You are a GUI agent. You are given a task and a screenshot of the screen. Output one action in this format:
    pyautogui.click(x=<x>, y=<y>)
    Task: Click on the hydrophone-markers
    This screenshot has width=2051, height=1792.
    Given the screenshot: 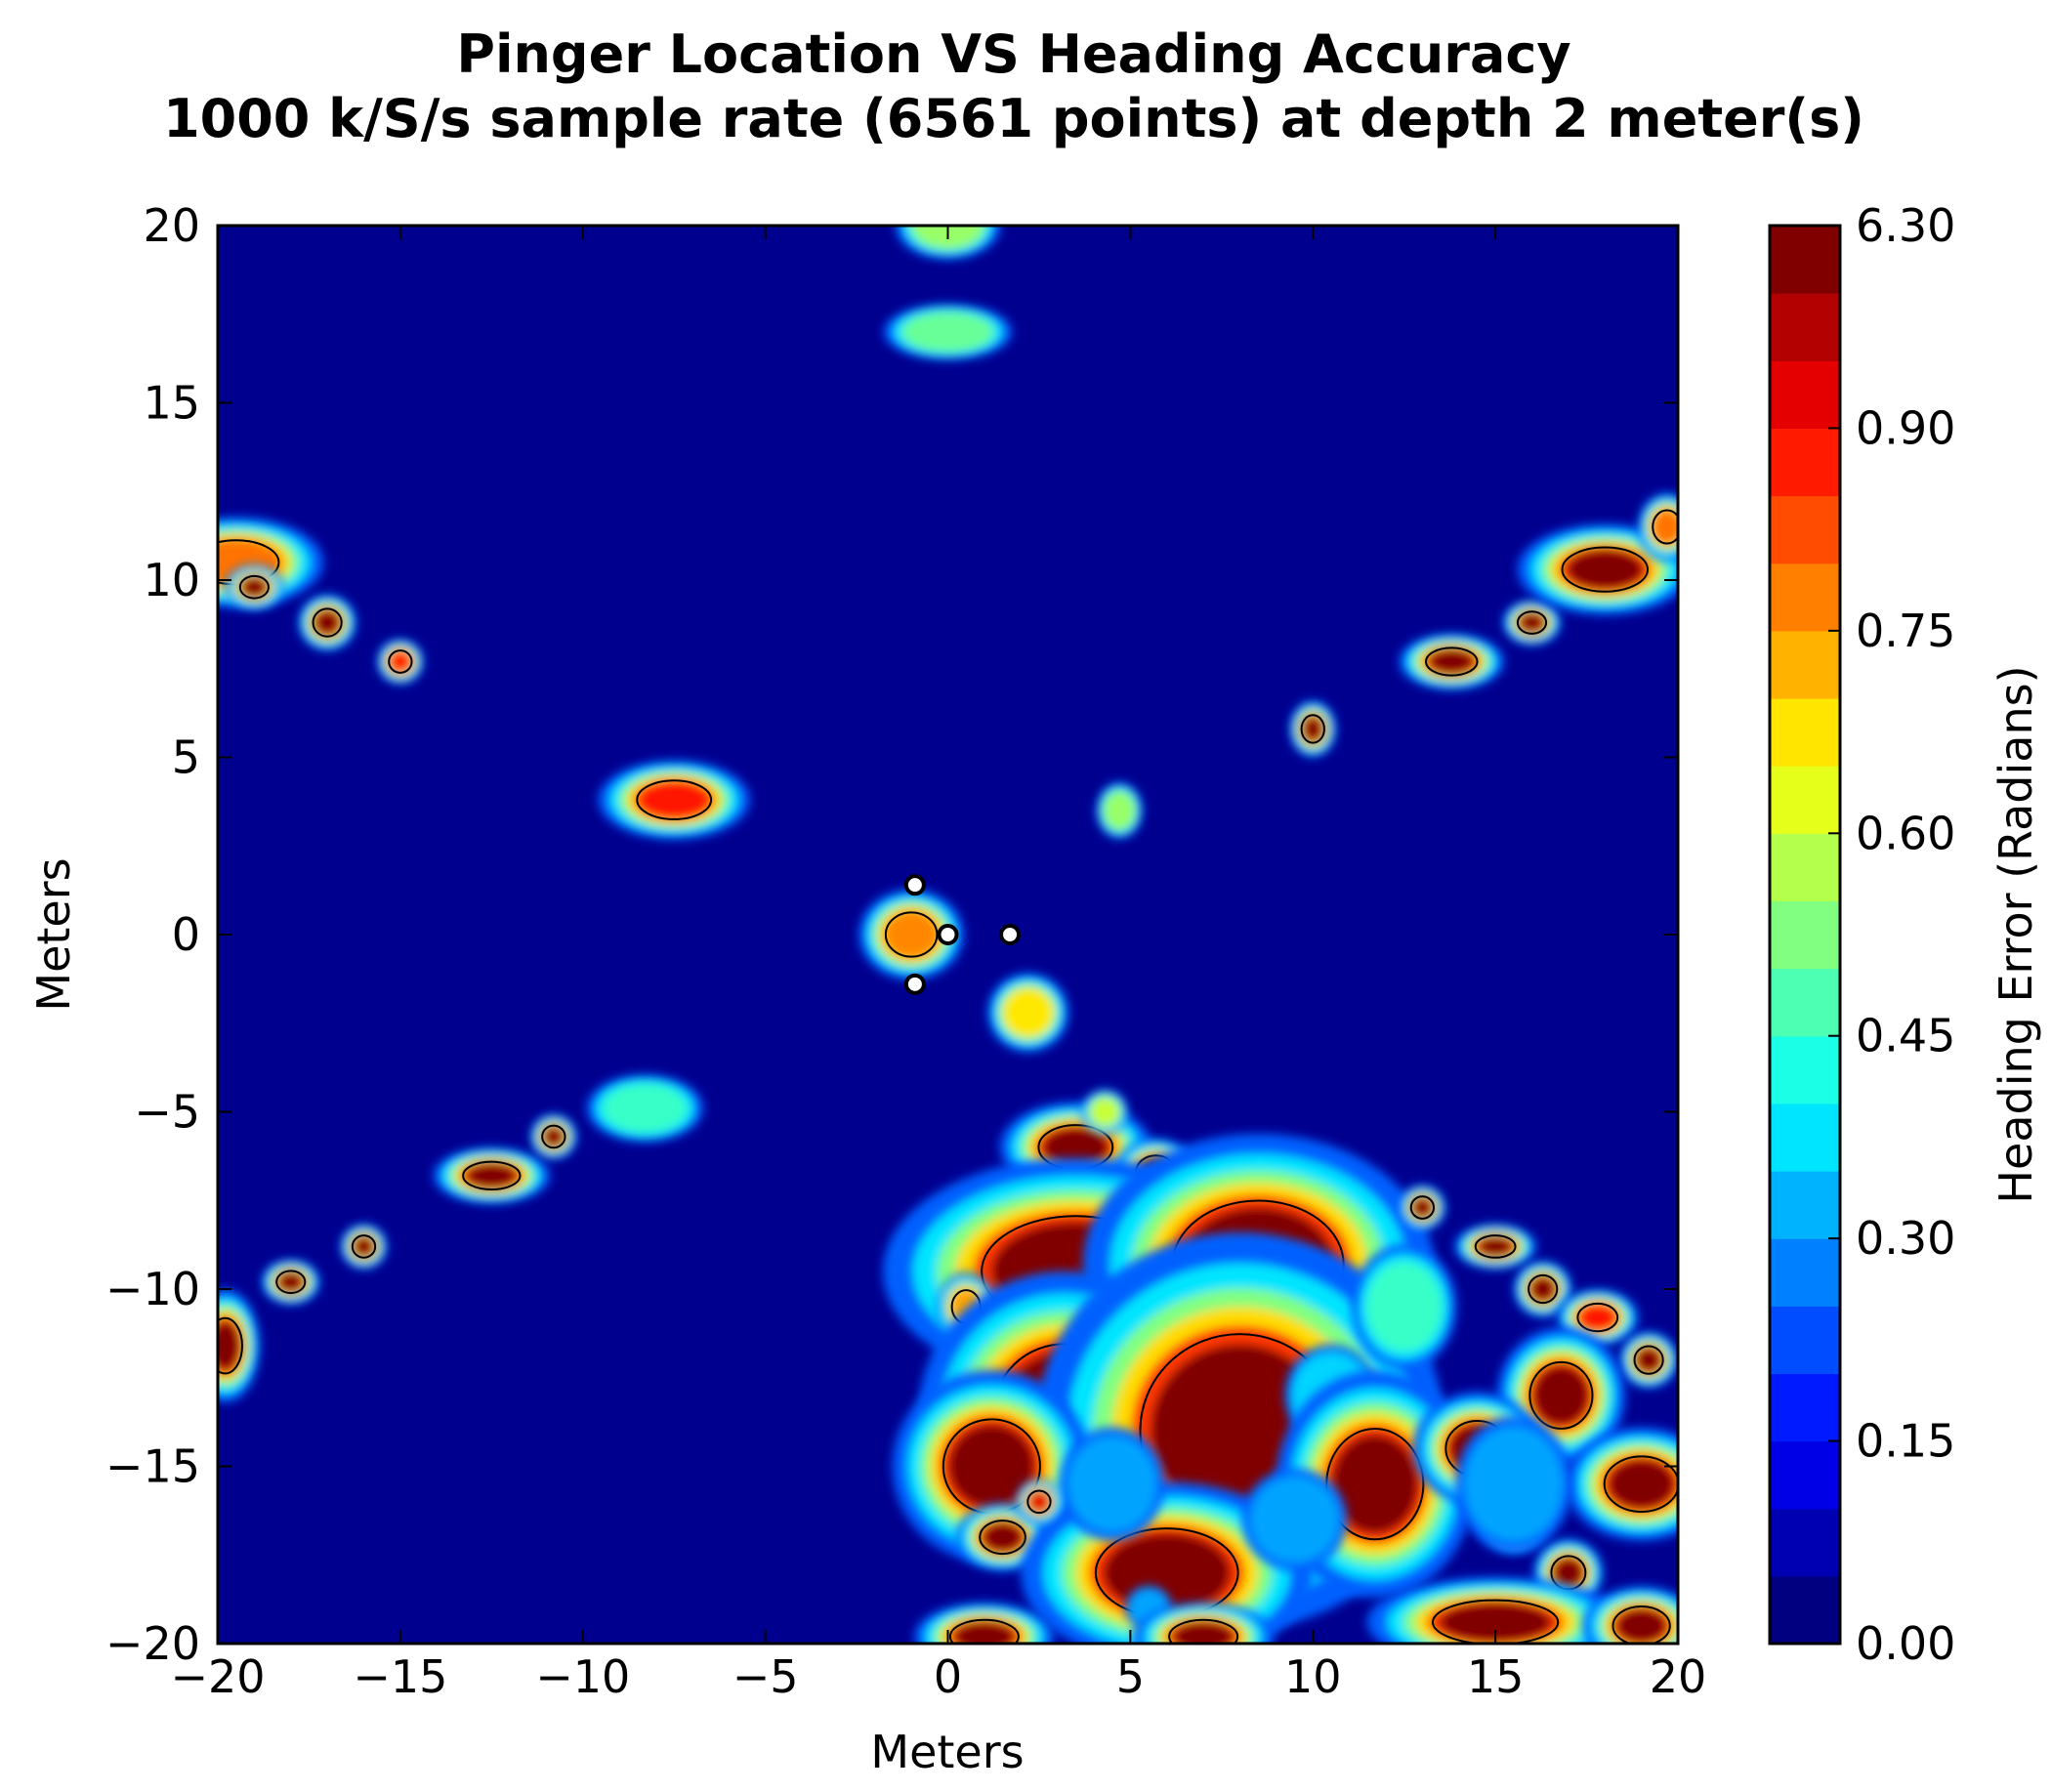 What is the action you would take?
    pyautogui.click(x=962, y=935)
    